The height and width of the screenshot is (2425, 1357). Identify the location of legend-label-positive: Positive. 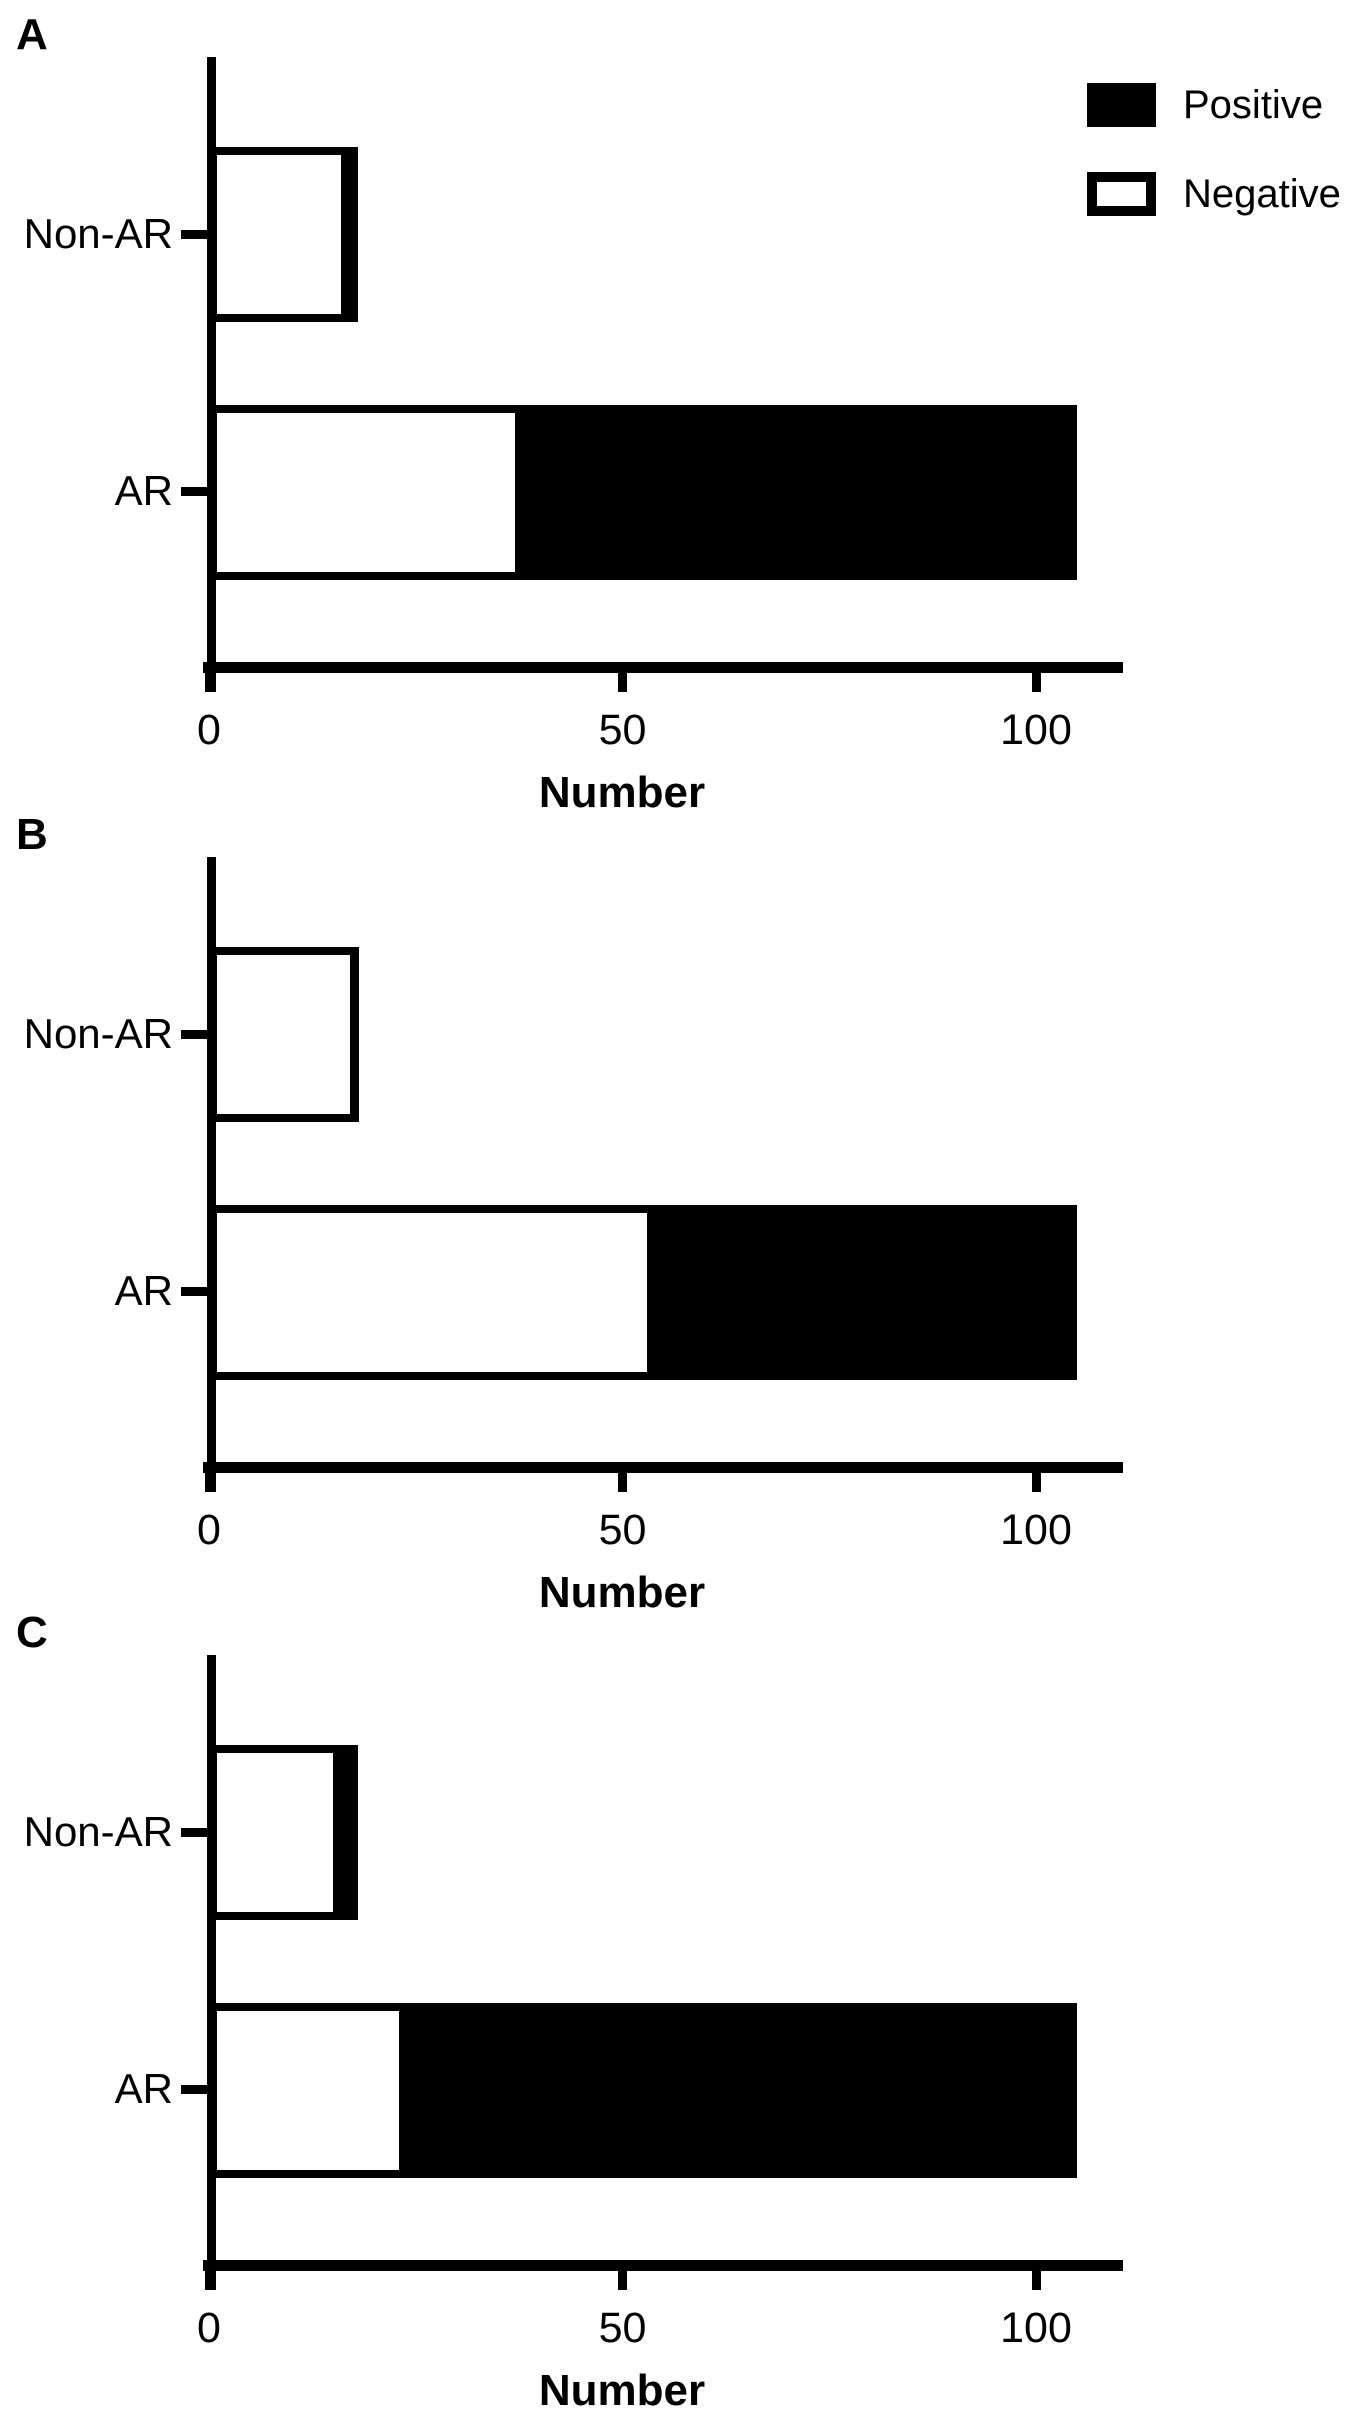
(1253, 105).